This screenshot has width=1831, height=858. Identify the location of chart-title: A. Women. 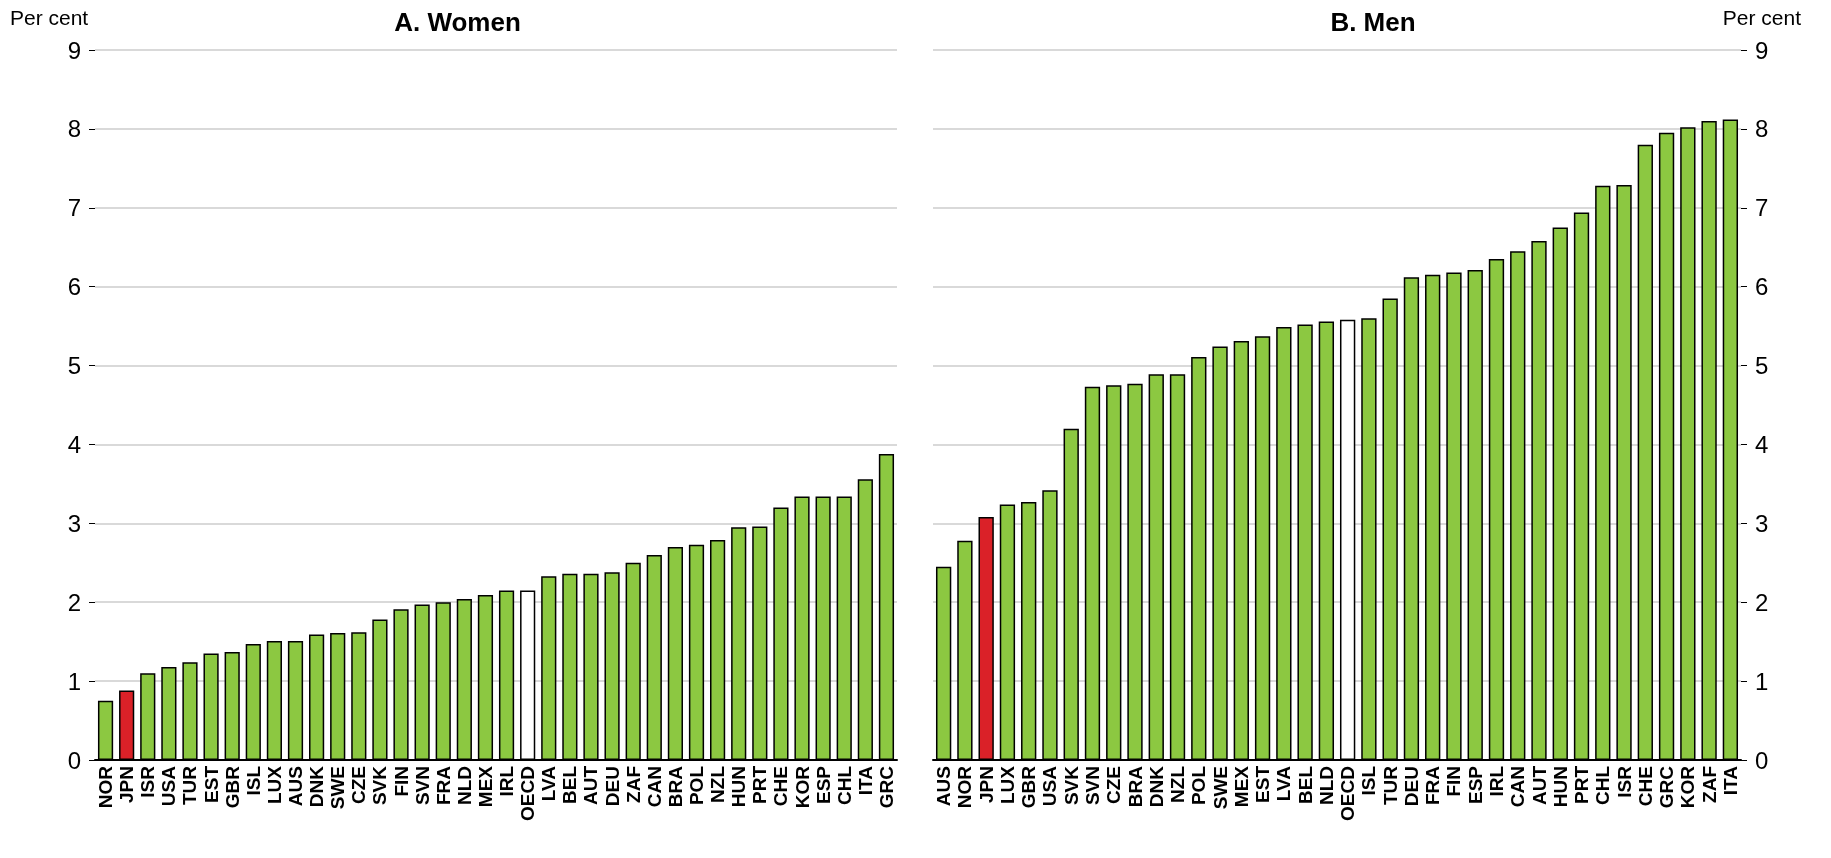
(457, 22).